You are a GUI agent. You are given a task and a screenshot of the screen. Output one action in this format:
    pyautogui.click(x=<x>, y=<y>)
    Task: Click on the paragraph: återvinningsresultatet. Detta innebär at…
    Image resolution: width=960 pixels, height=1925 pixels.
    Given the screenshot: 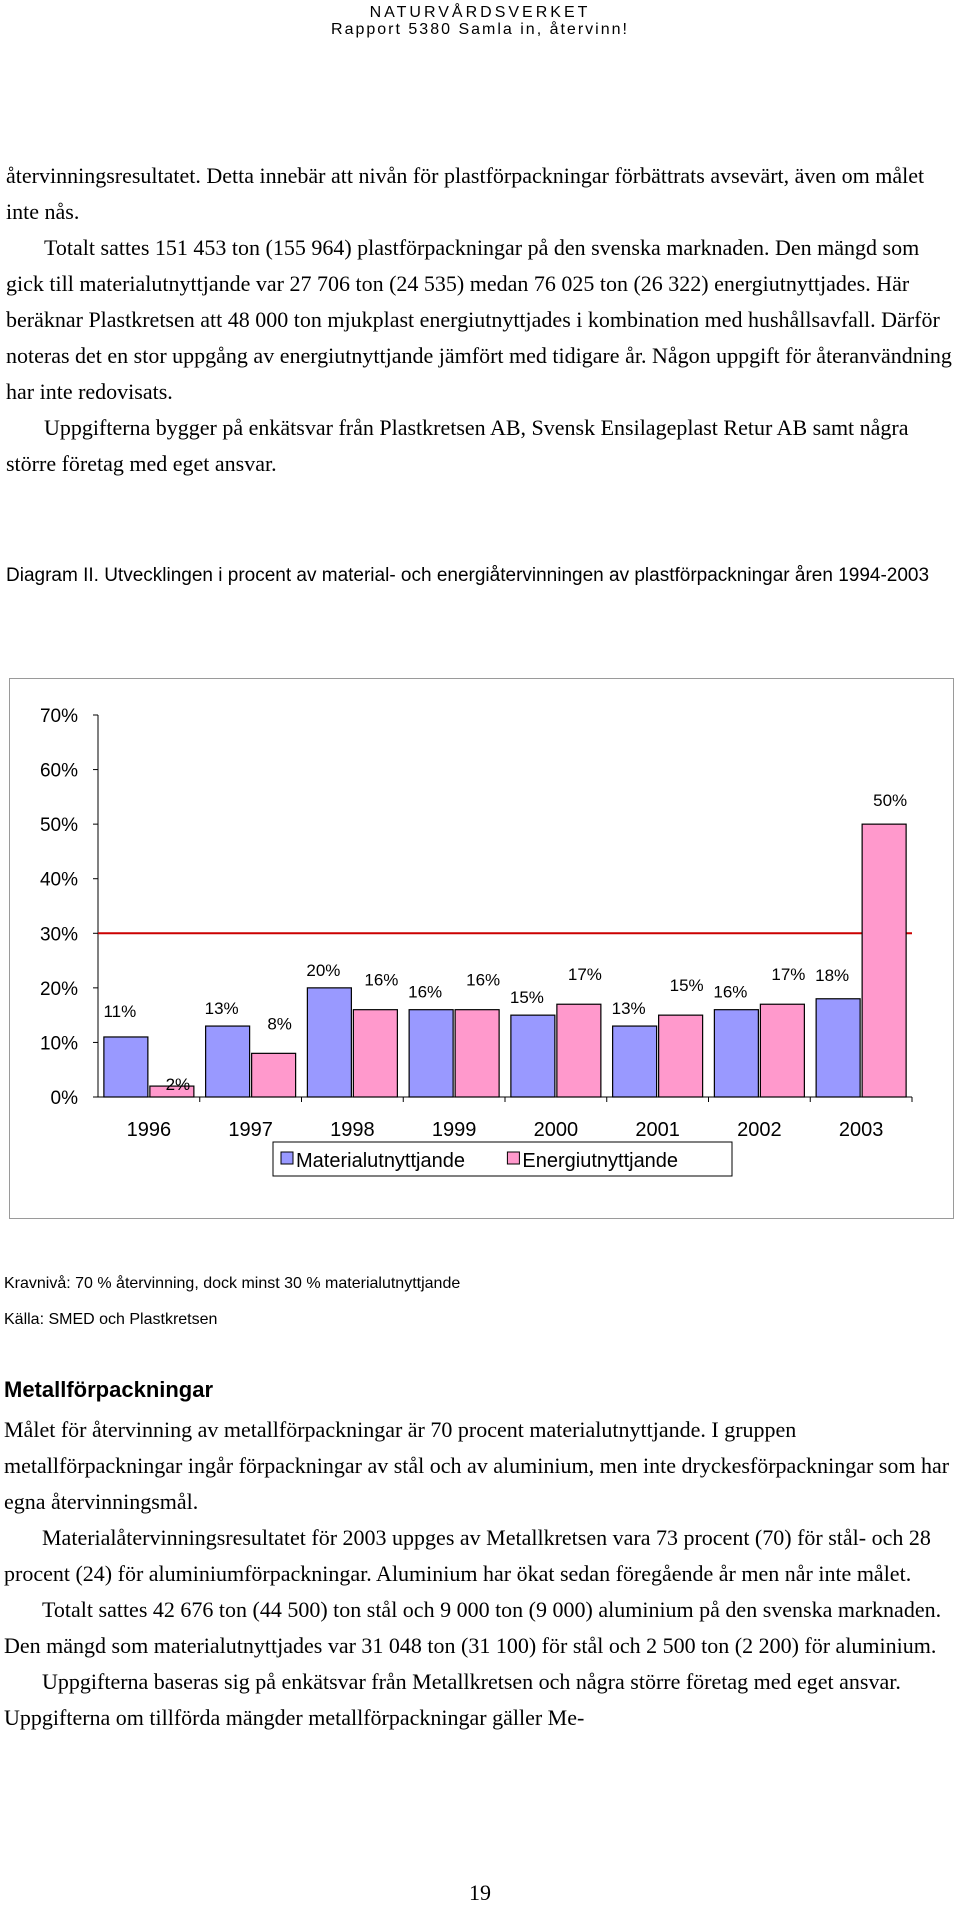 What is the action you would take?
    pyautogui.click(x=465, y=193)
    